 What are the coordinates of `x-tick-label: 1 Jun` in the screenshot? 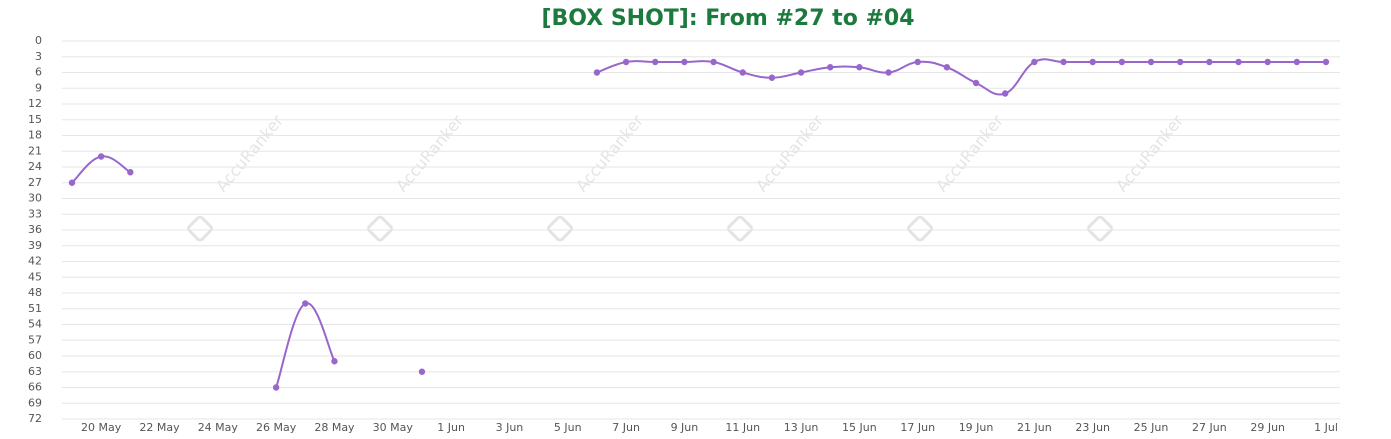 It's located at (451, 427).